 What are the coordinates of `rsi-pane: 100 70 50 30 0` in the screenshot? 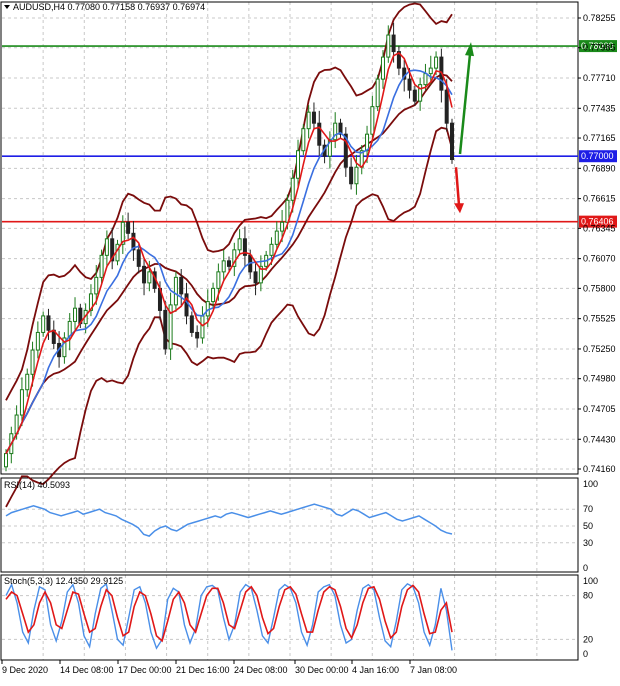 It's located at (300, 526).